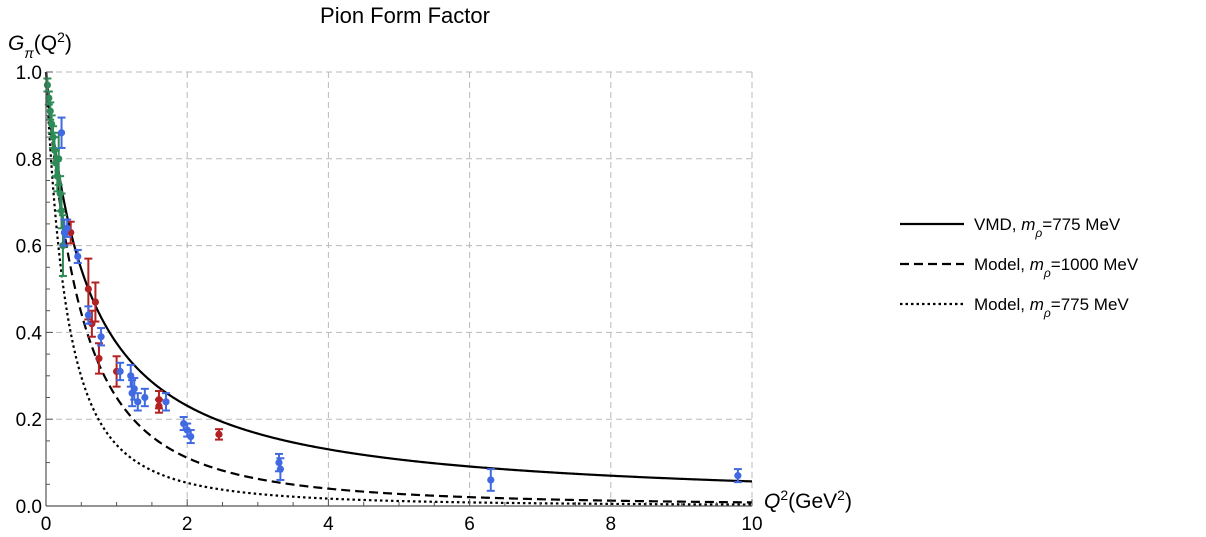 The height and width of the screenshot is (537, 1206). Describe the element at coordinates (16, 43) in the screenshot. I see `y-axis-label-symbol: G` at that location.